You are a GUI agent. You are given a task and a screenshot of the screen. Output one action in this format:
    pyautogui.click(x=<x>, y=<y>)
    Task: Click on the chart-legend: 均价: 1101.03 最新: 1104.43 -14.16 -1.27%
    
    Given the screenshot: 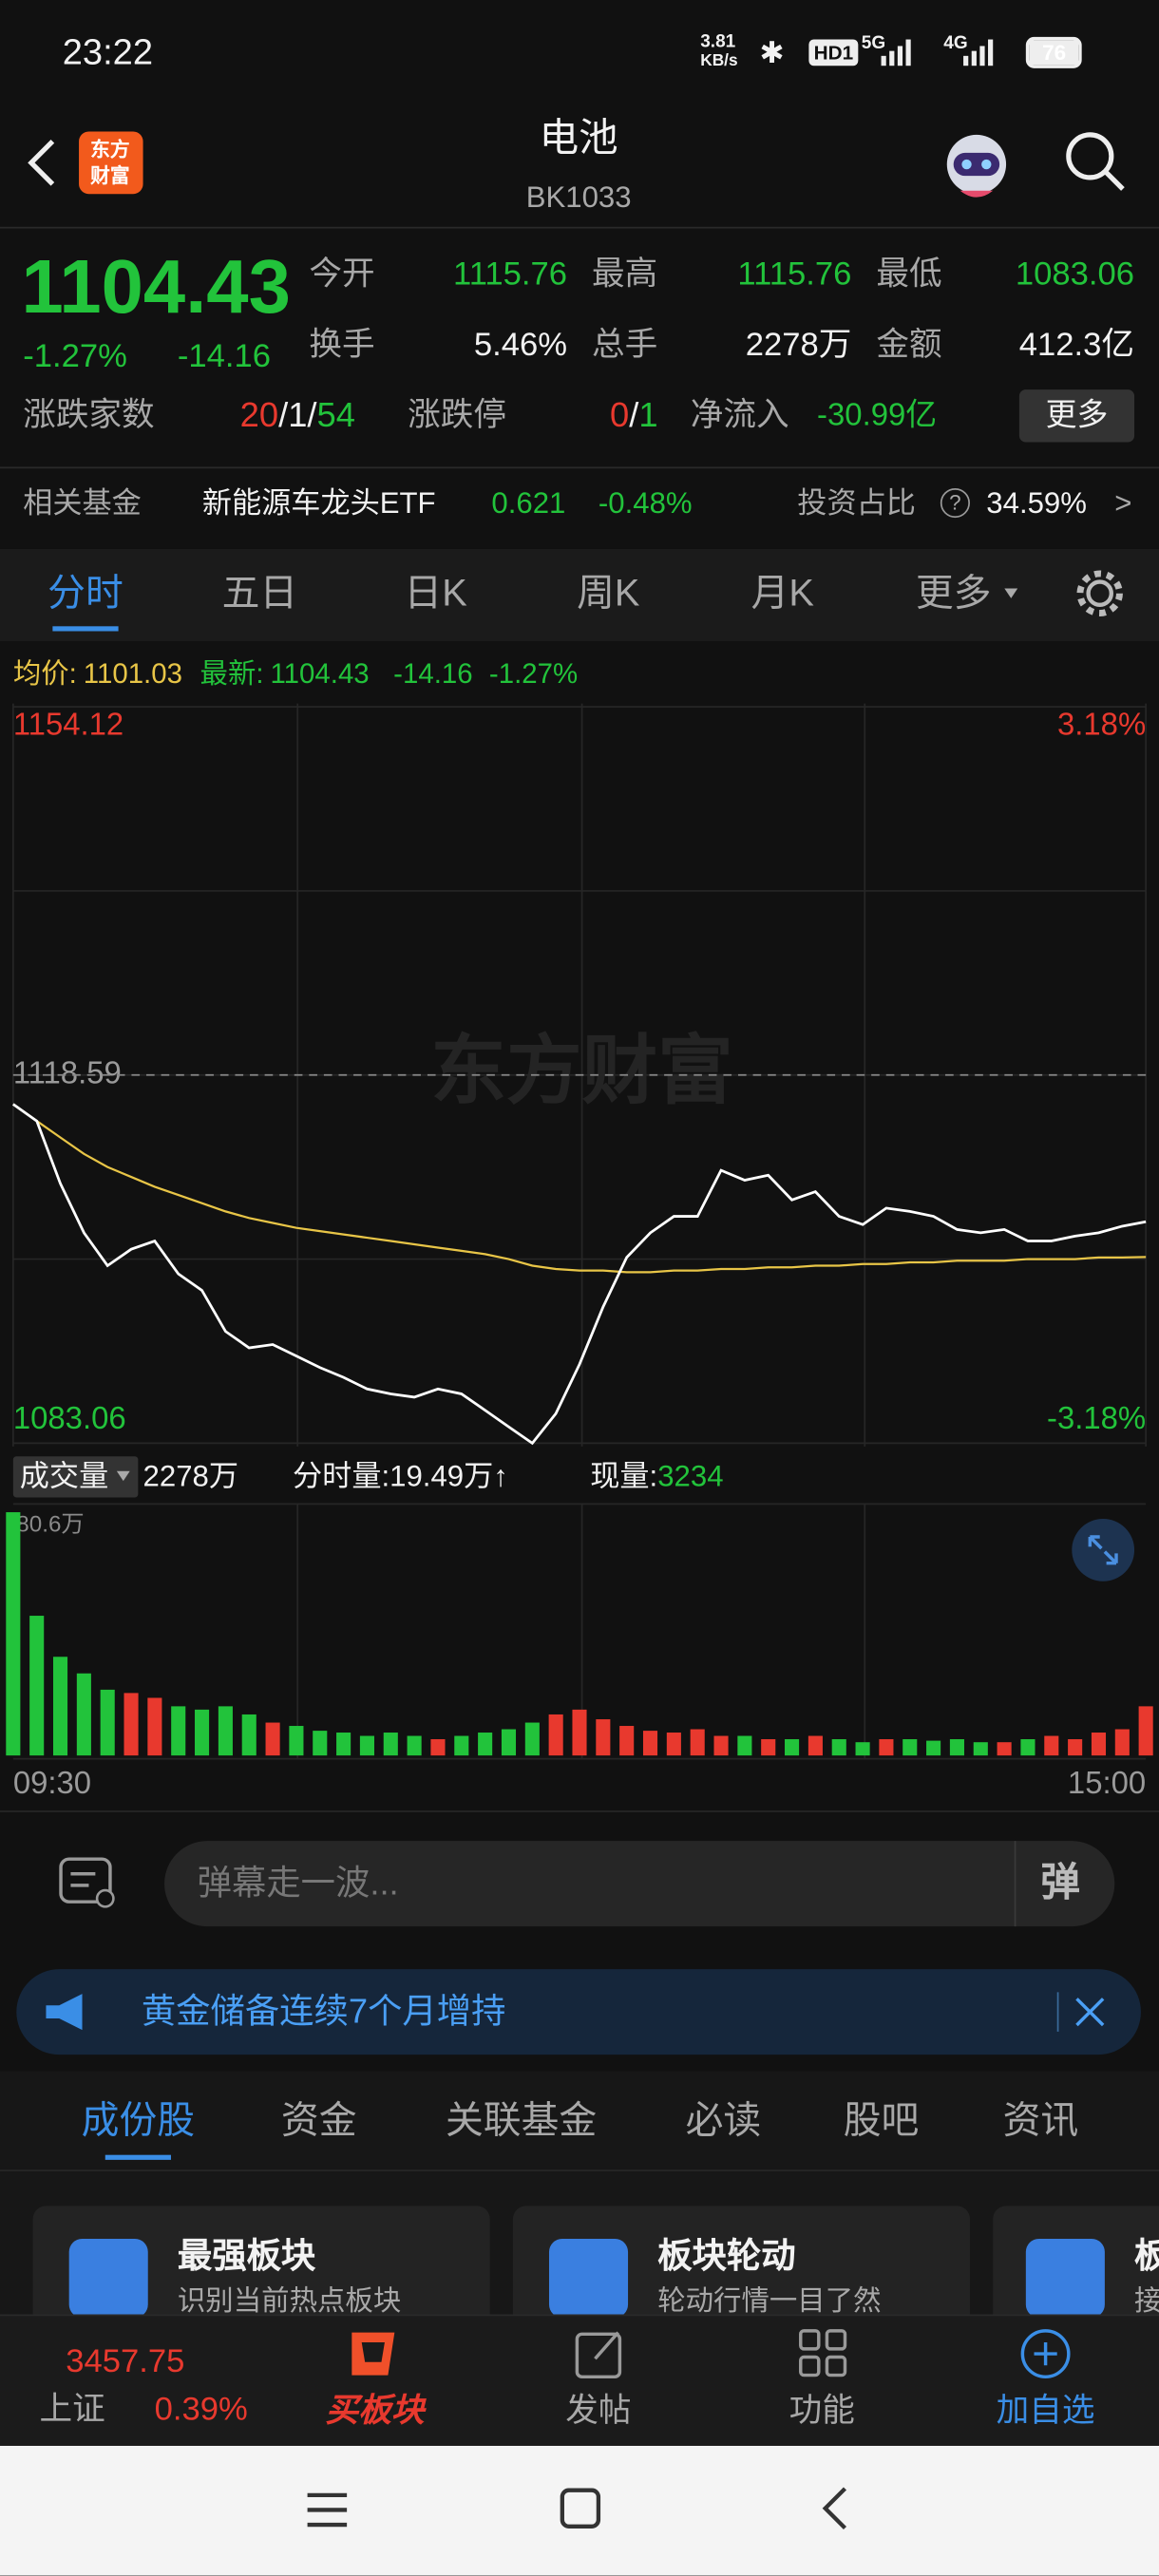 What is the action you would take?
    pyautogui.click(x=295, y=674)
    